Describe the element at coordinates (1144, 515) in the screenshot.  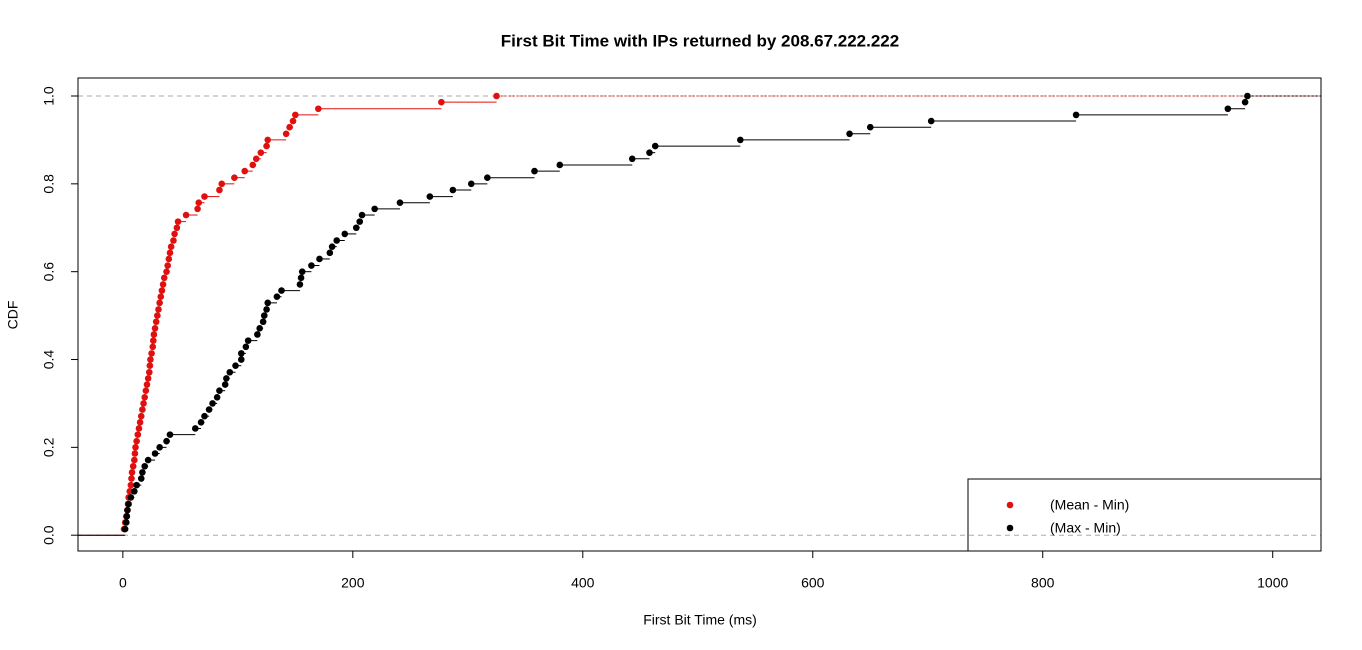
I see `legend-box` at that location.